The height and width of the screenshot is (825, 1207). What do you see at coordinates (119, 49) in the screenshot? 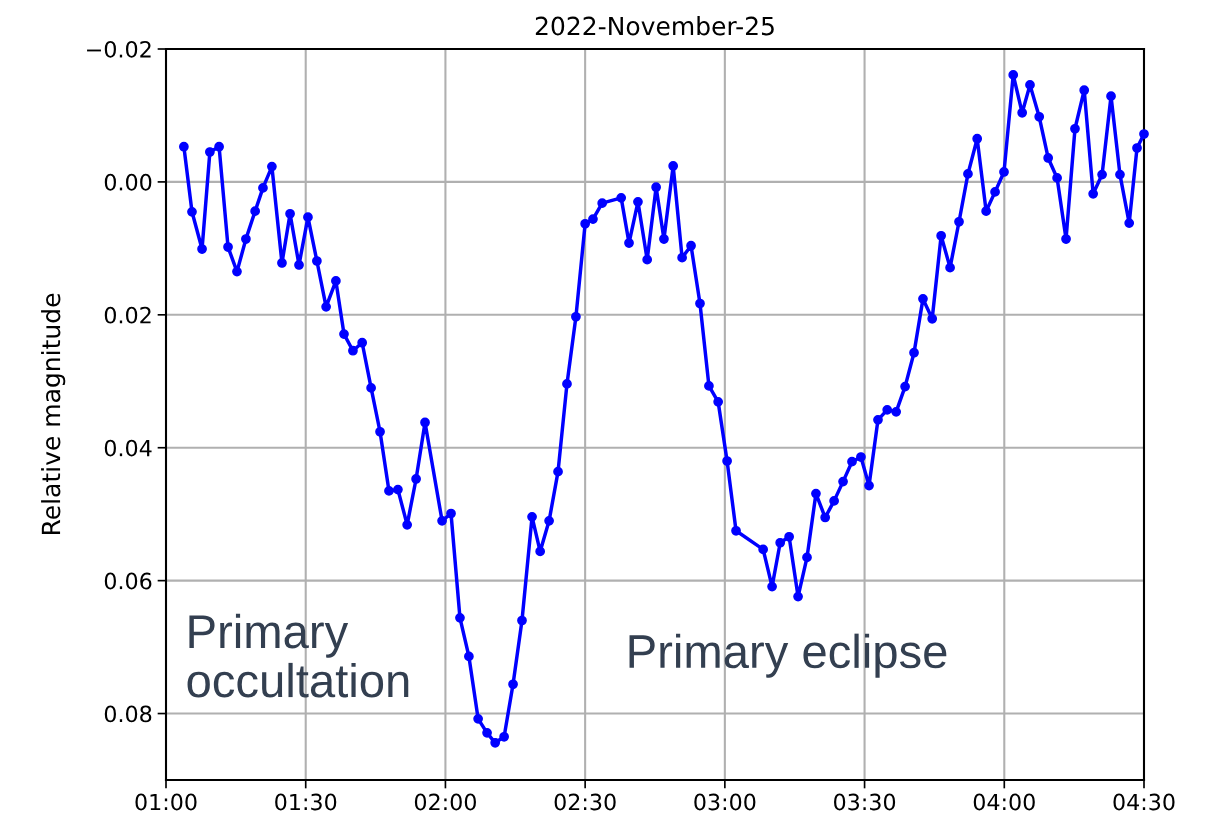
I see `y-tick-label: −0.02` at bounding box center [119, 49].